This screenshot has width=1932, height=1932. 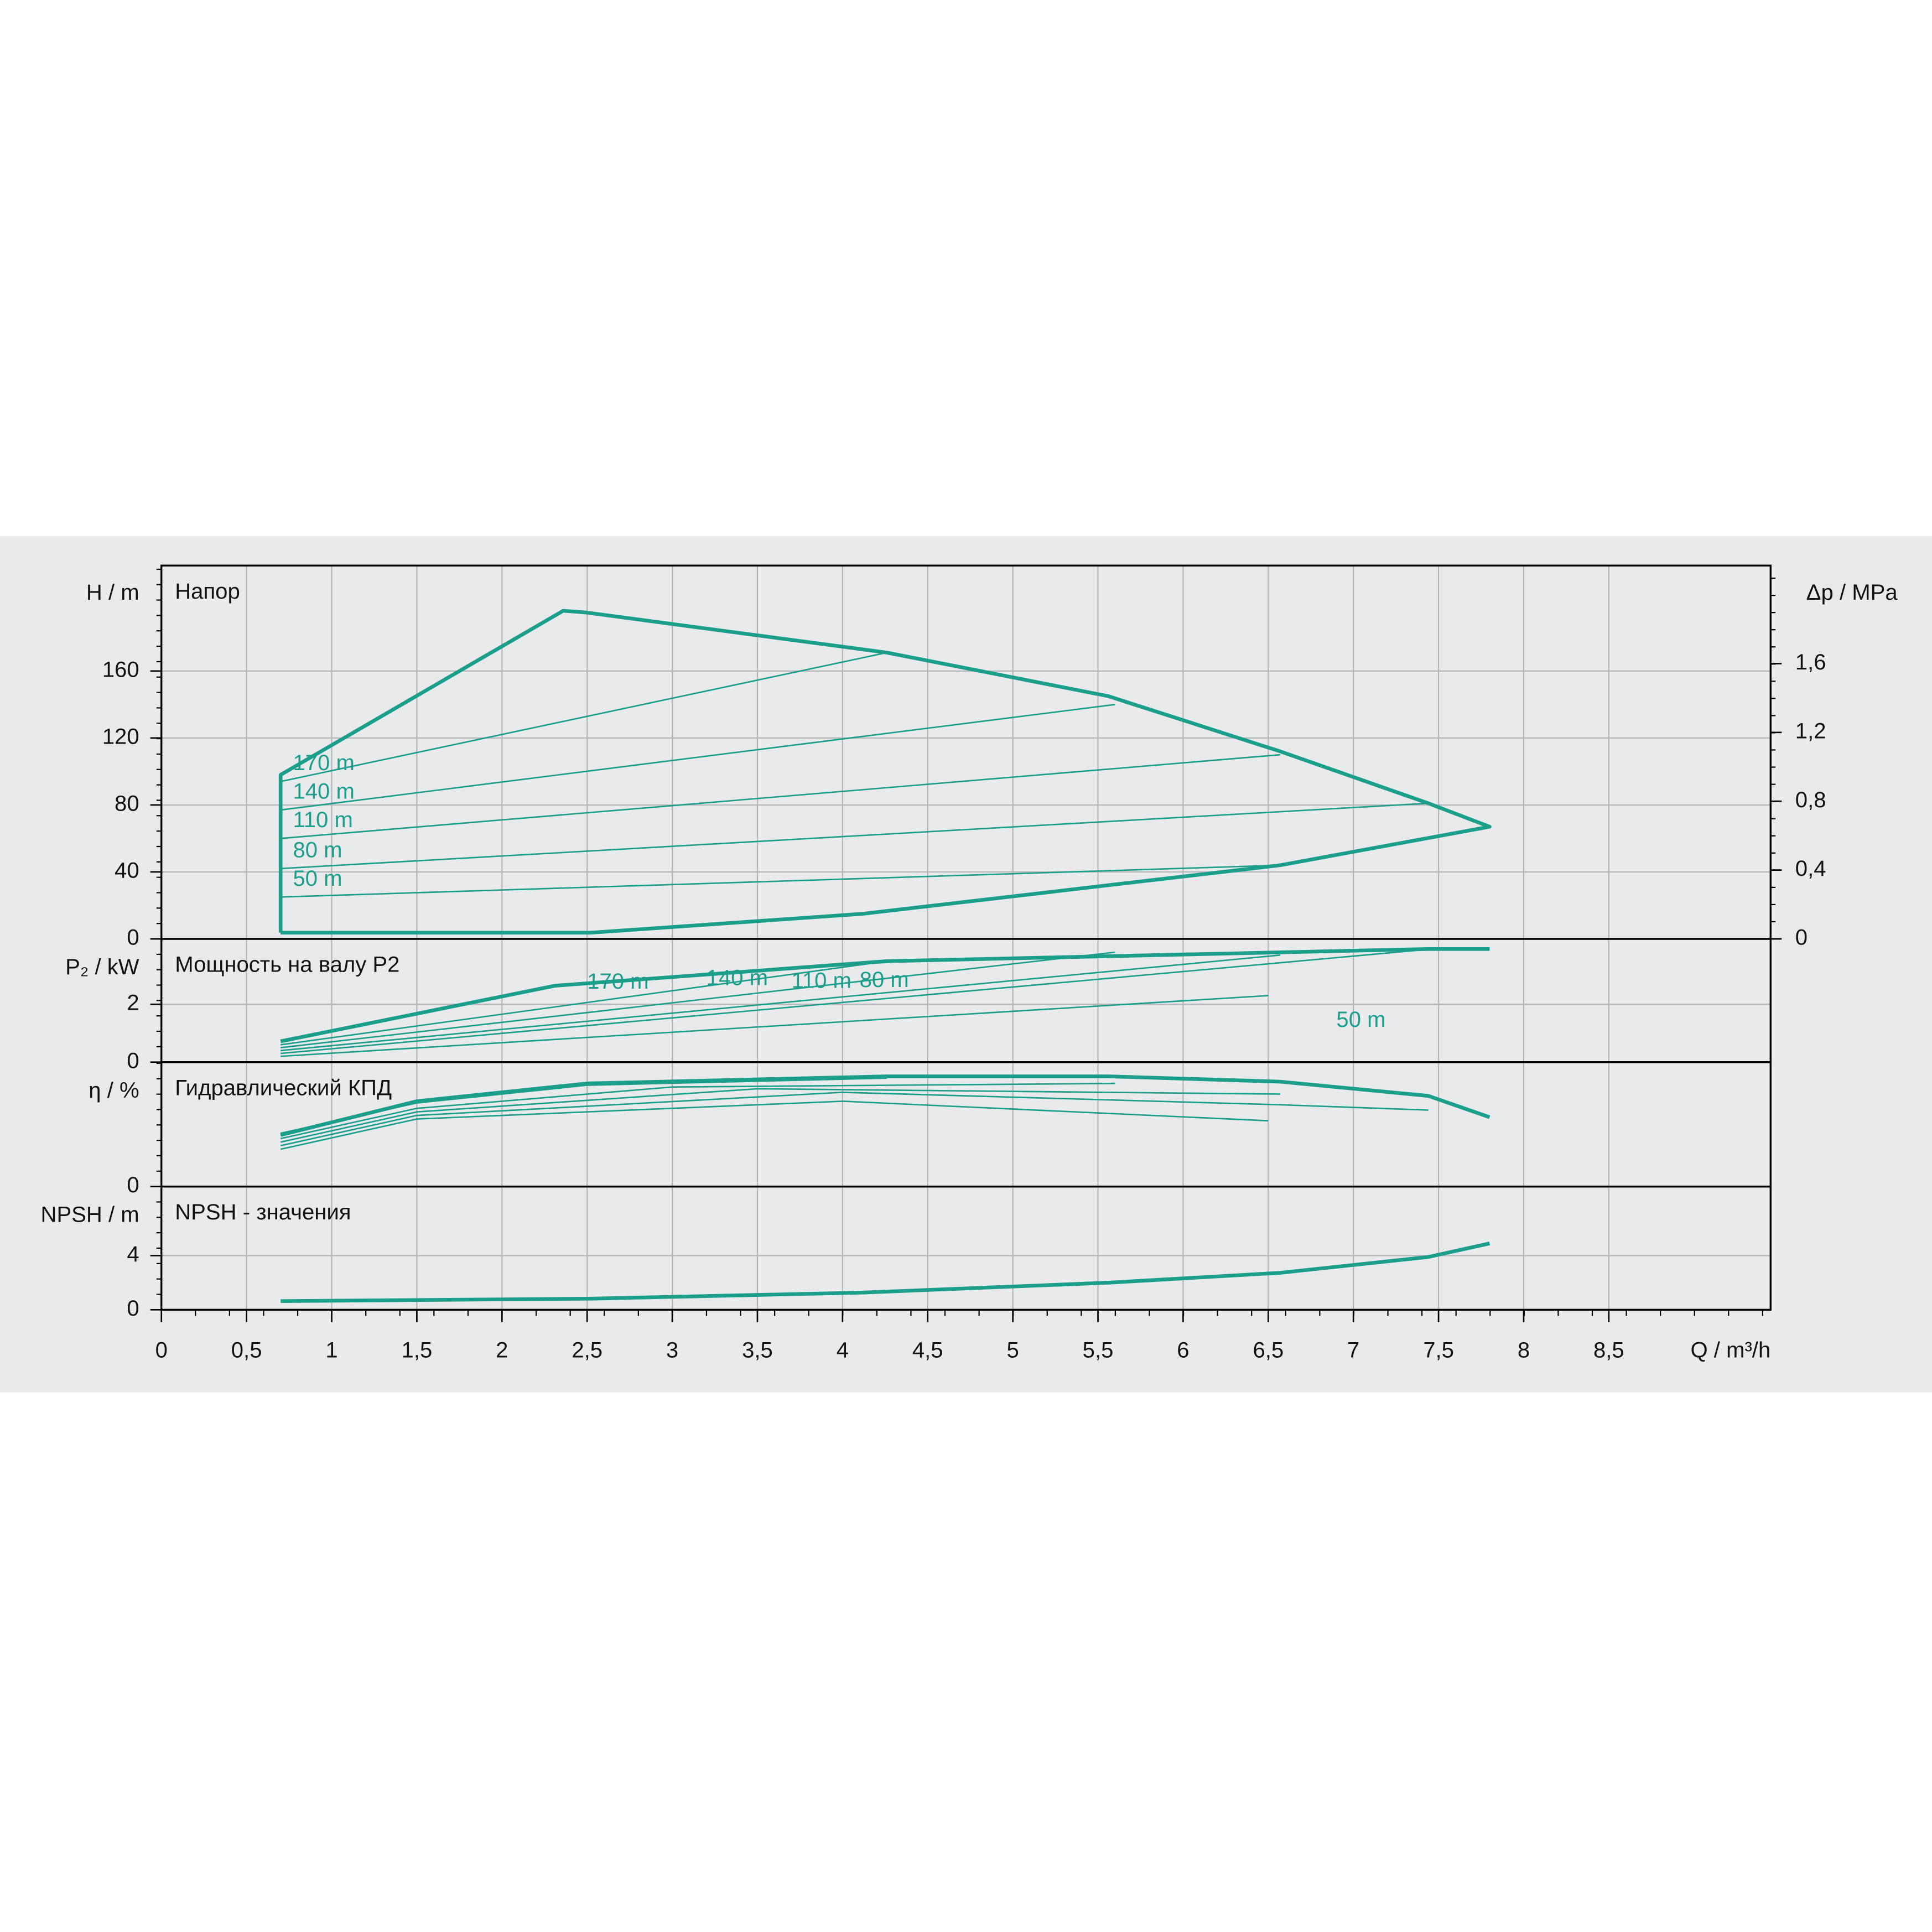 What do you see at coordinates (1268, 1350) in the screenshot?
I see `x-tick-label: 6,5` at bounding box center [1268, 1350].